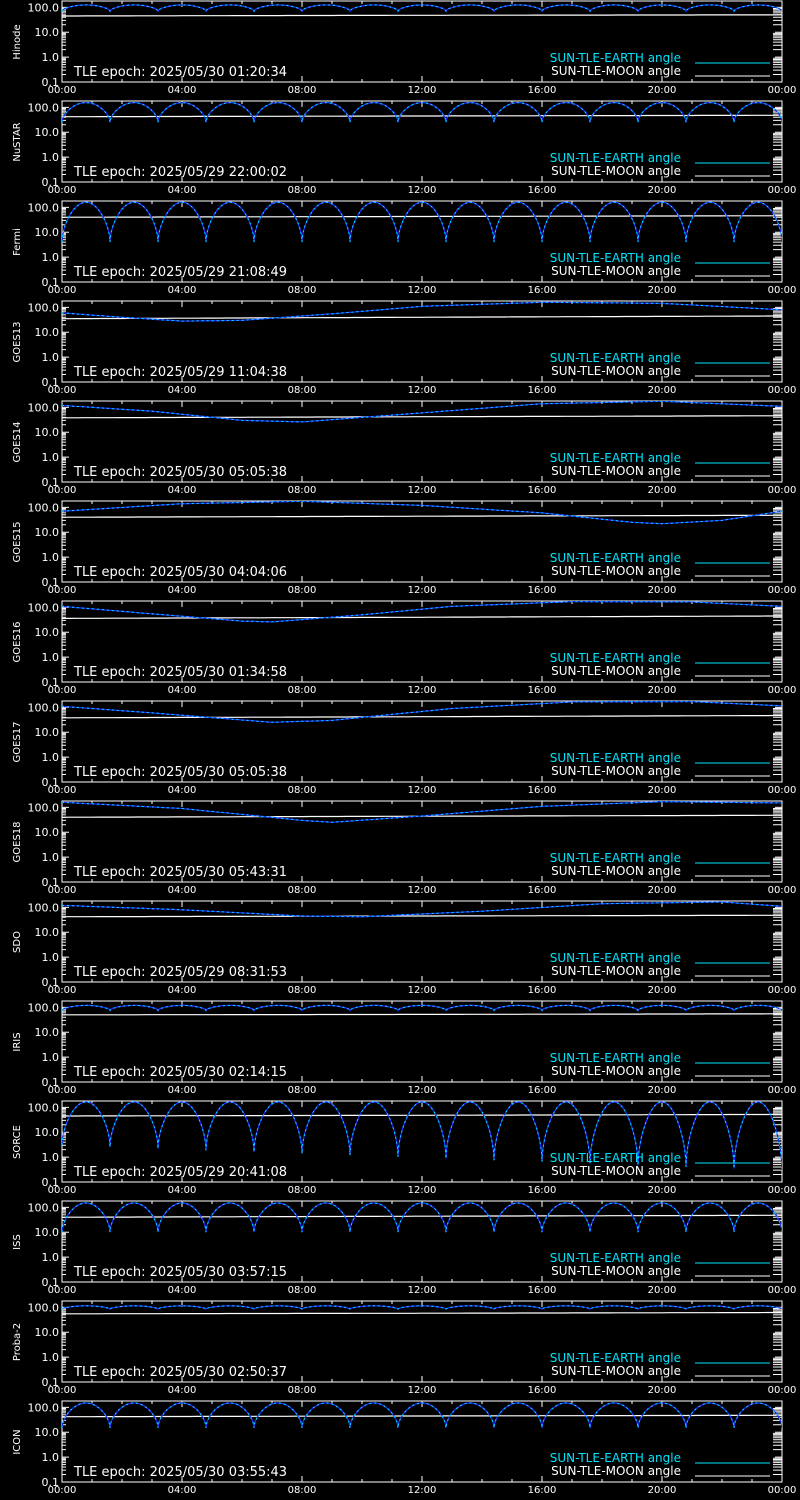  What do you see at coordinates (180, 972) in the screenshot?
I see `tle-epoch-label: TLE epoch: 2025/05/29 08:31:53` at bounding box center [180, 972].